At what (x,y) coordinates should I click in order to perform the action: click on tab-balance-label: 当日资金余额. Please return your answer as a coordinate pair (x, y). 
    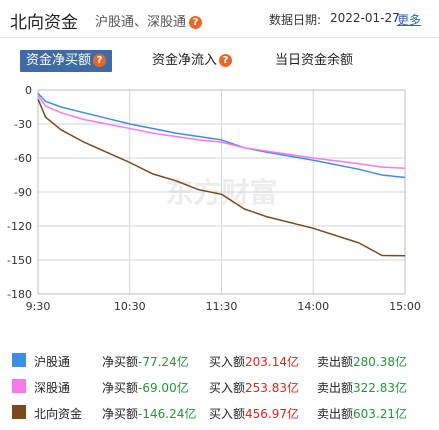
    Looking at the image, I should click on (314, 60).